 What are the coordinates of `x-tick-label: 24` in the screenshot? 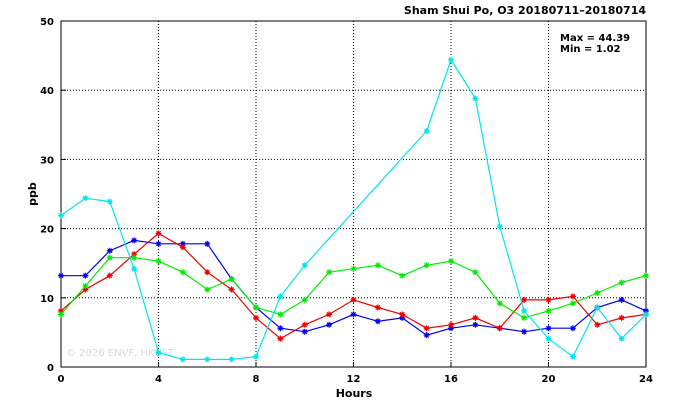 It's located at (646, 379).